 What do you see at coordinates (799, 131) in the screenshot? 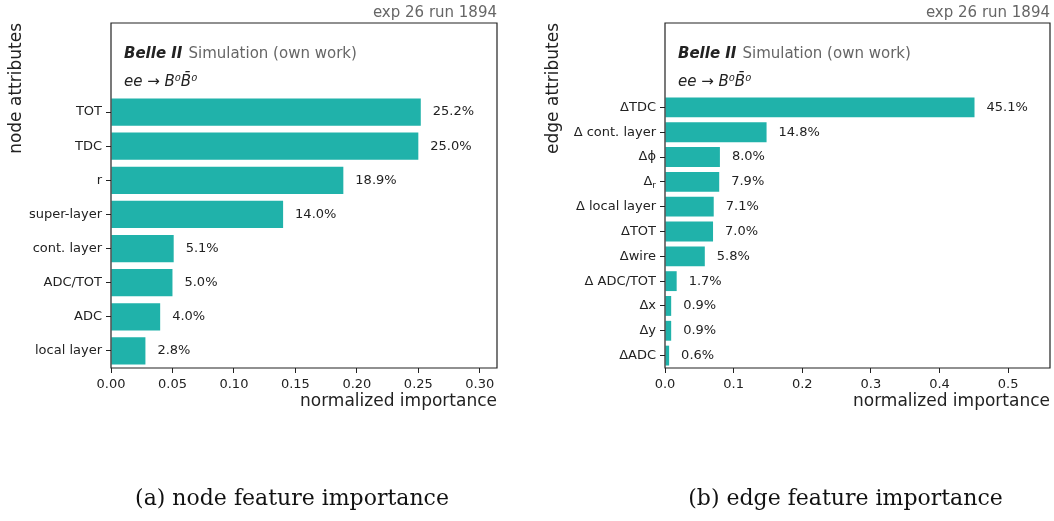
I see `data-label: 14.8%` at bounding box center [799, 131].